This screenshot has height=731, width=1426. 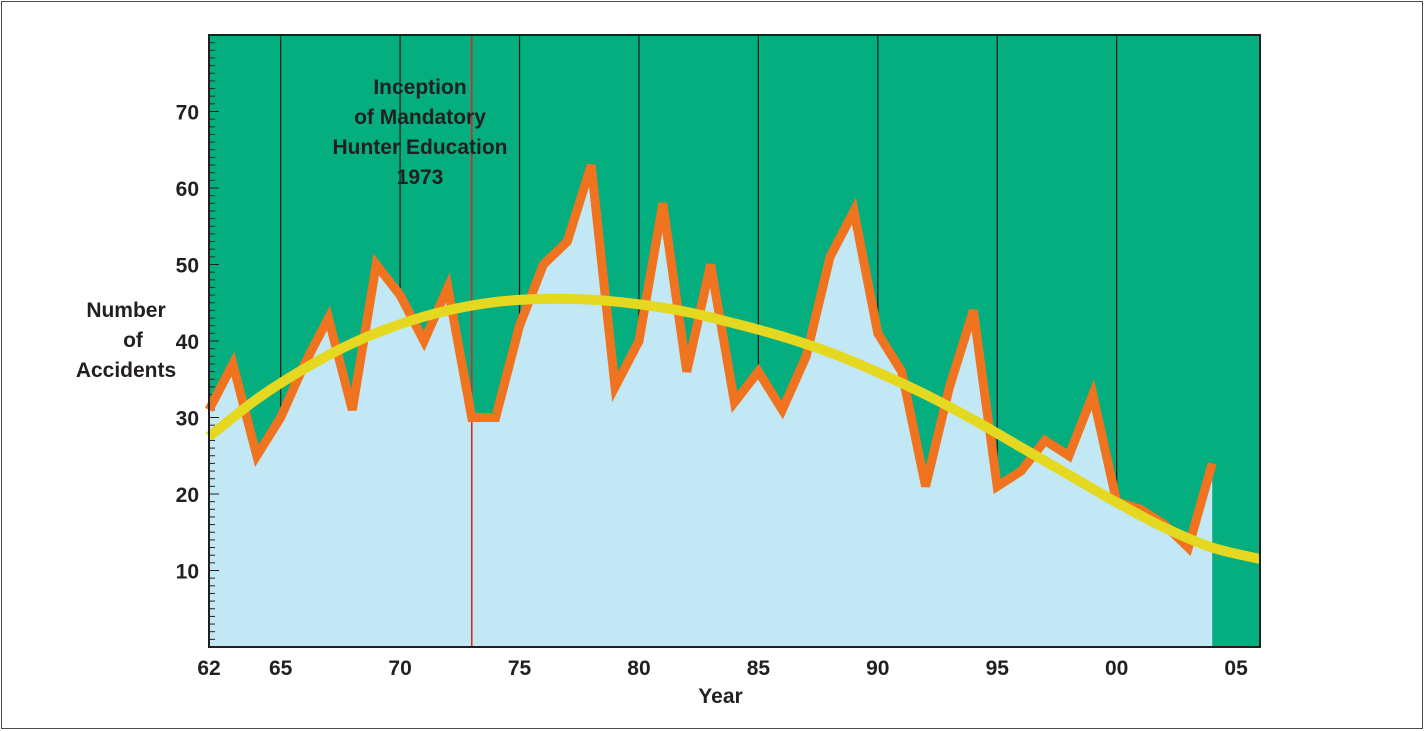 I want to click on annotation-line: Inception, so click(x=419, y=87).